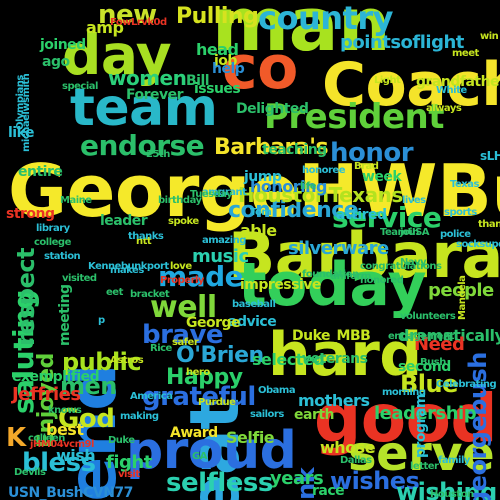 The height and width of the screenshot is (500, 500). I want to click on cloud-word: White, so click(451, 90).